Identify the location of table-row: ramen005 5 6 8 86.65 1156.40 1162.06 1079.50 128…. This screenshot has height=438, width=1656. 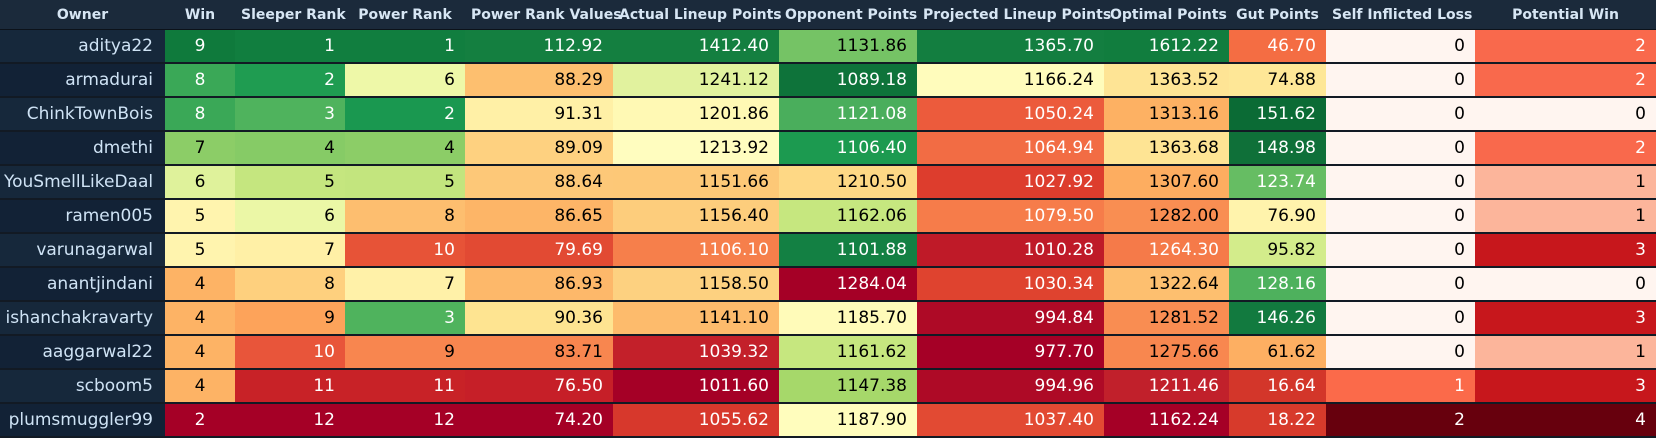
(828, 217).